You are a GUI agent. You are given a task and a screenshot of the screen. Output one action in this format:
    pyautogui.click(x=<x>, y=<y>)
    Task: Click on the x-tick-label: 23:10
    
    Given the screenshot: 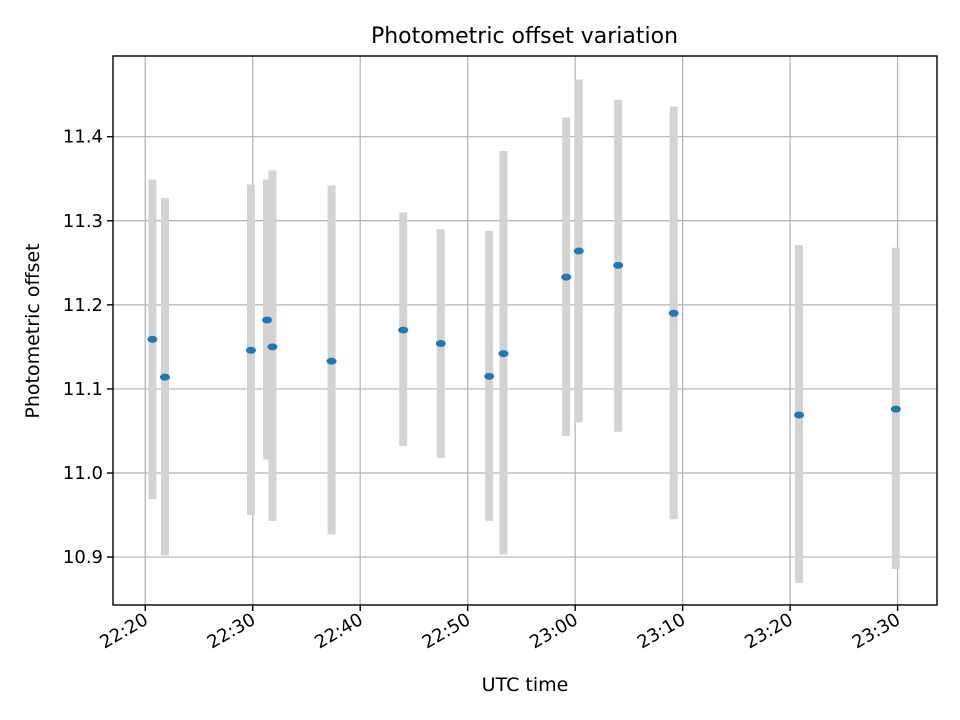 What is the action you would take?
    pyautogui.click(x=661, y=631)
    